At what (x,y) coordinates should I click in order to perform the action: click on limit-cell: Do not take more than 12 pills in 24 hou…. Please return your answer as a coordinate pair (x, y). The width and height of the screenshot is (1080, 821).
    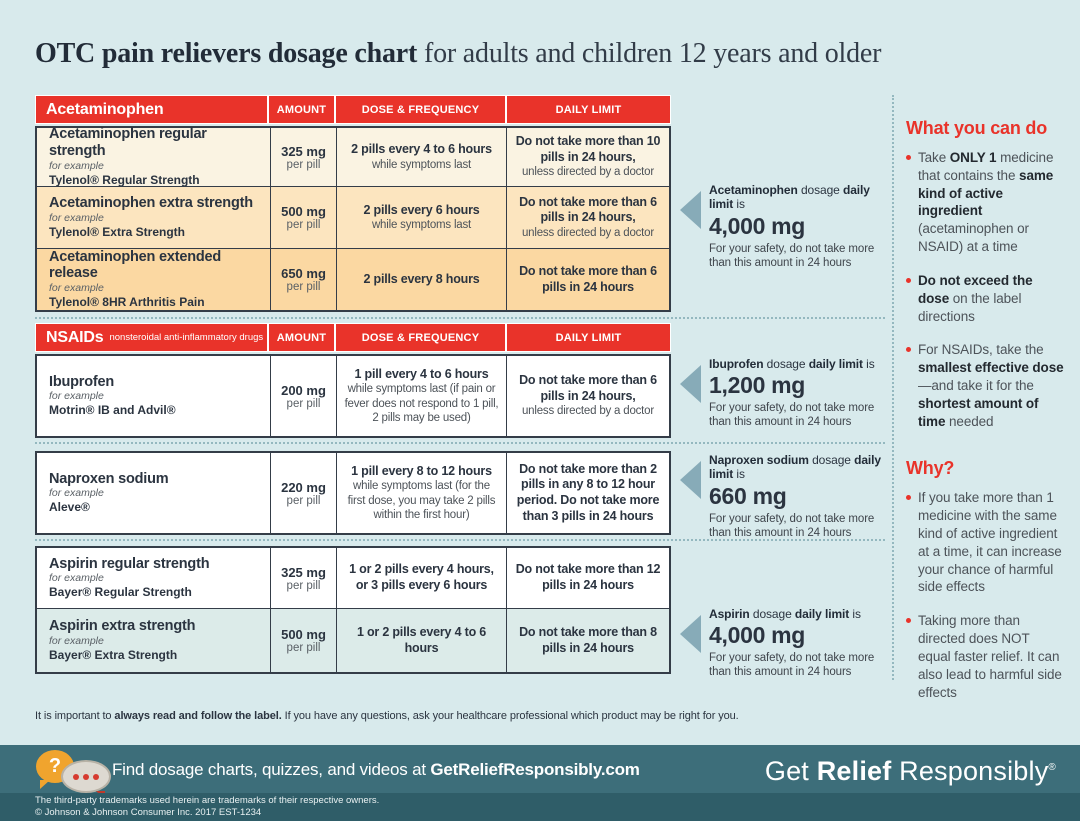
    Looking at the image, I should click on (587, 578).